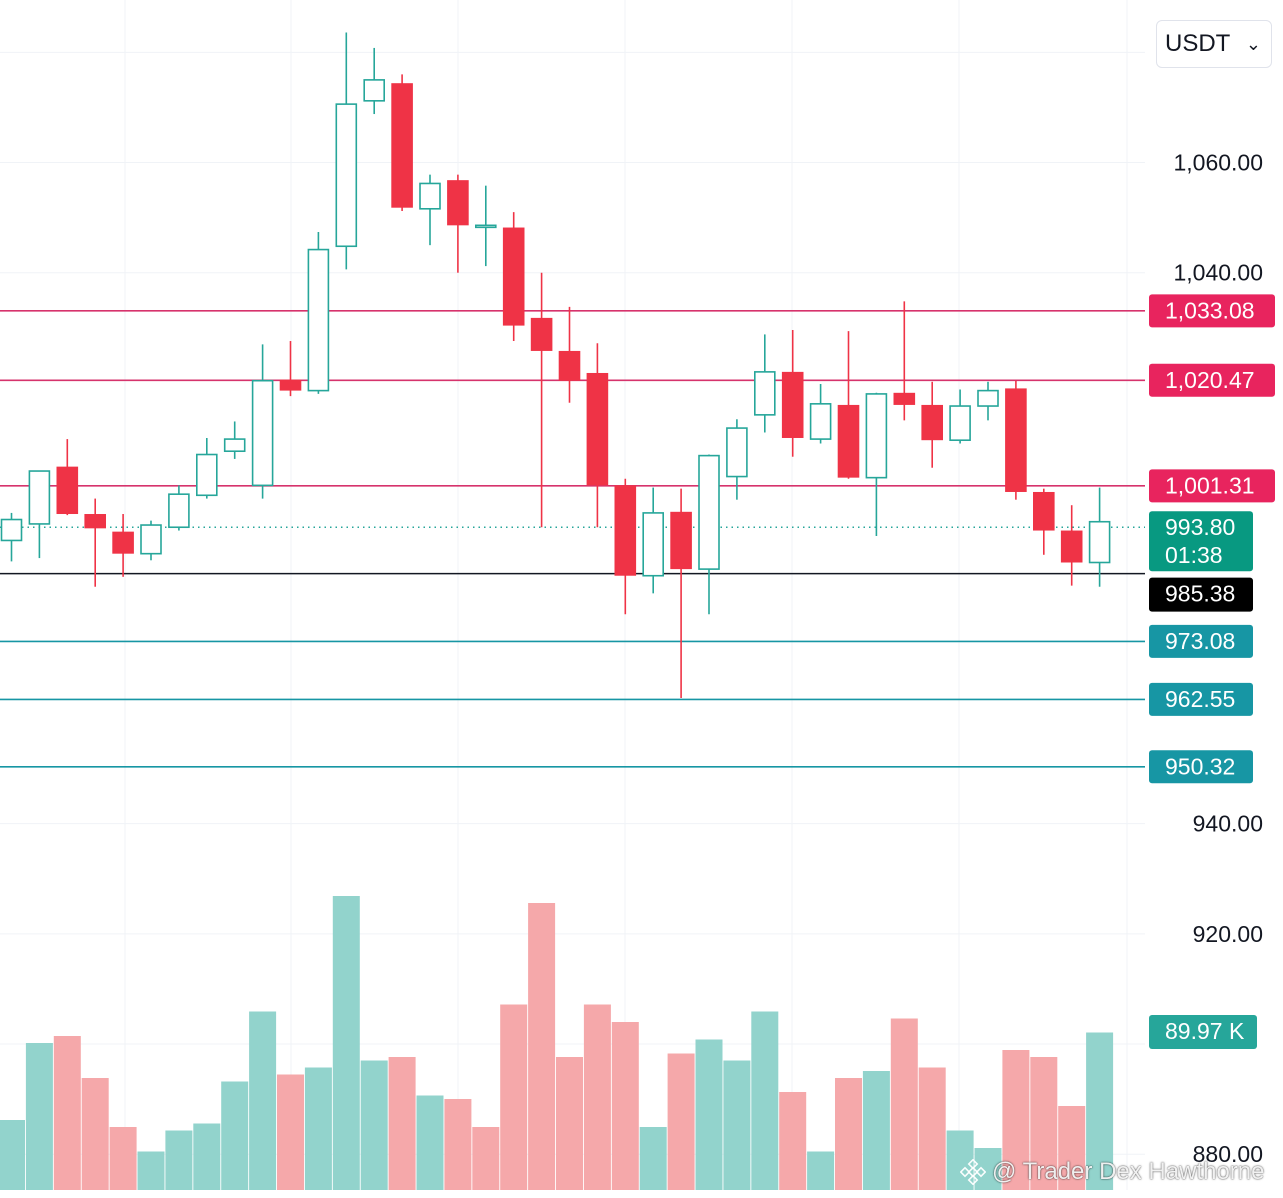  Describe the element at coordinates (1201, 641) in the screenshot. I see `support-price-tag: 973.08` at that location.